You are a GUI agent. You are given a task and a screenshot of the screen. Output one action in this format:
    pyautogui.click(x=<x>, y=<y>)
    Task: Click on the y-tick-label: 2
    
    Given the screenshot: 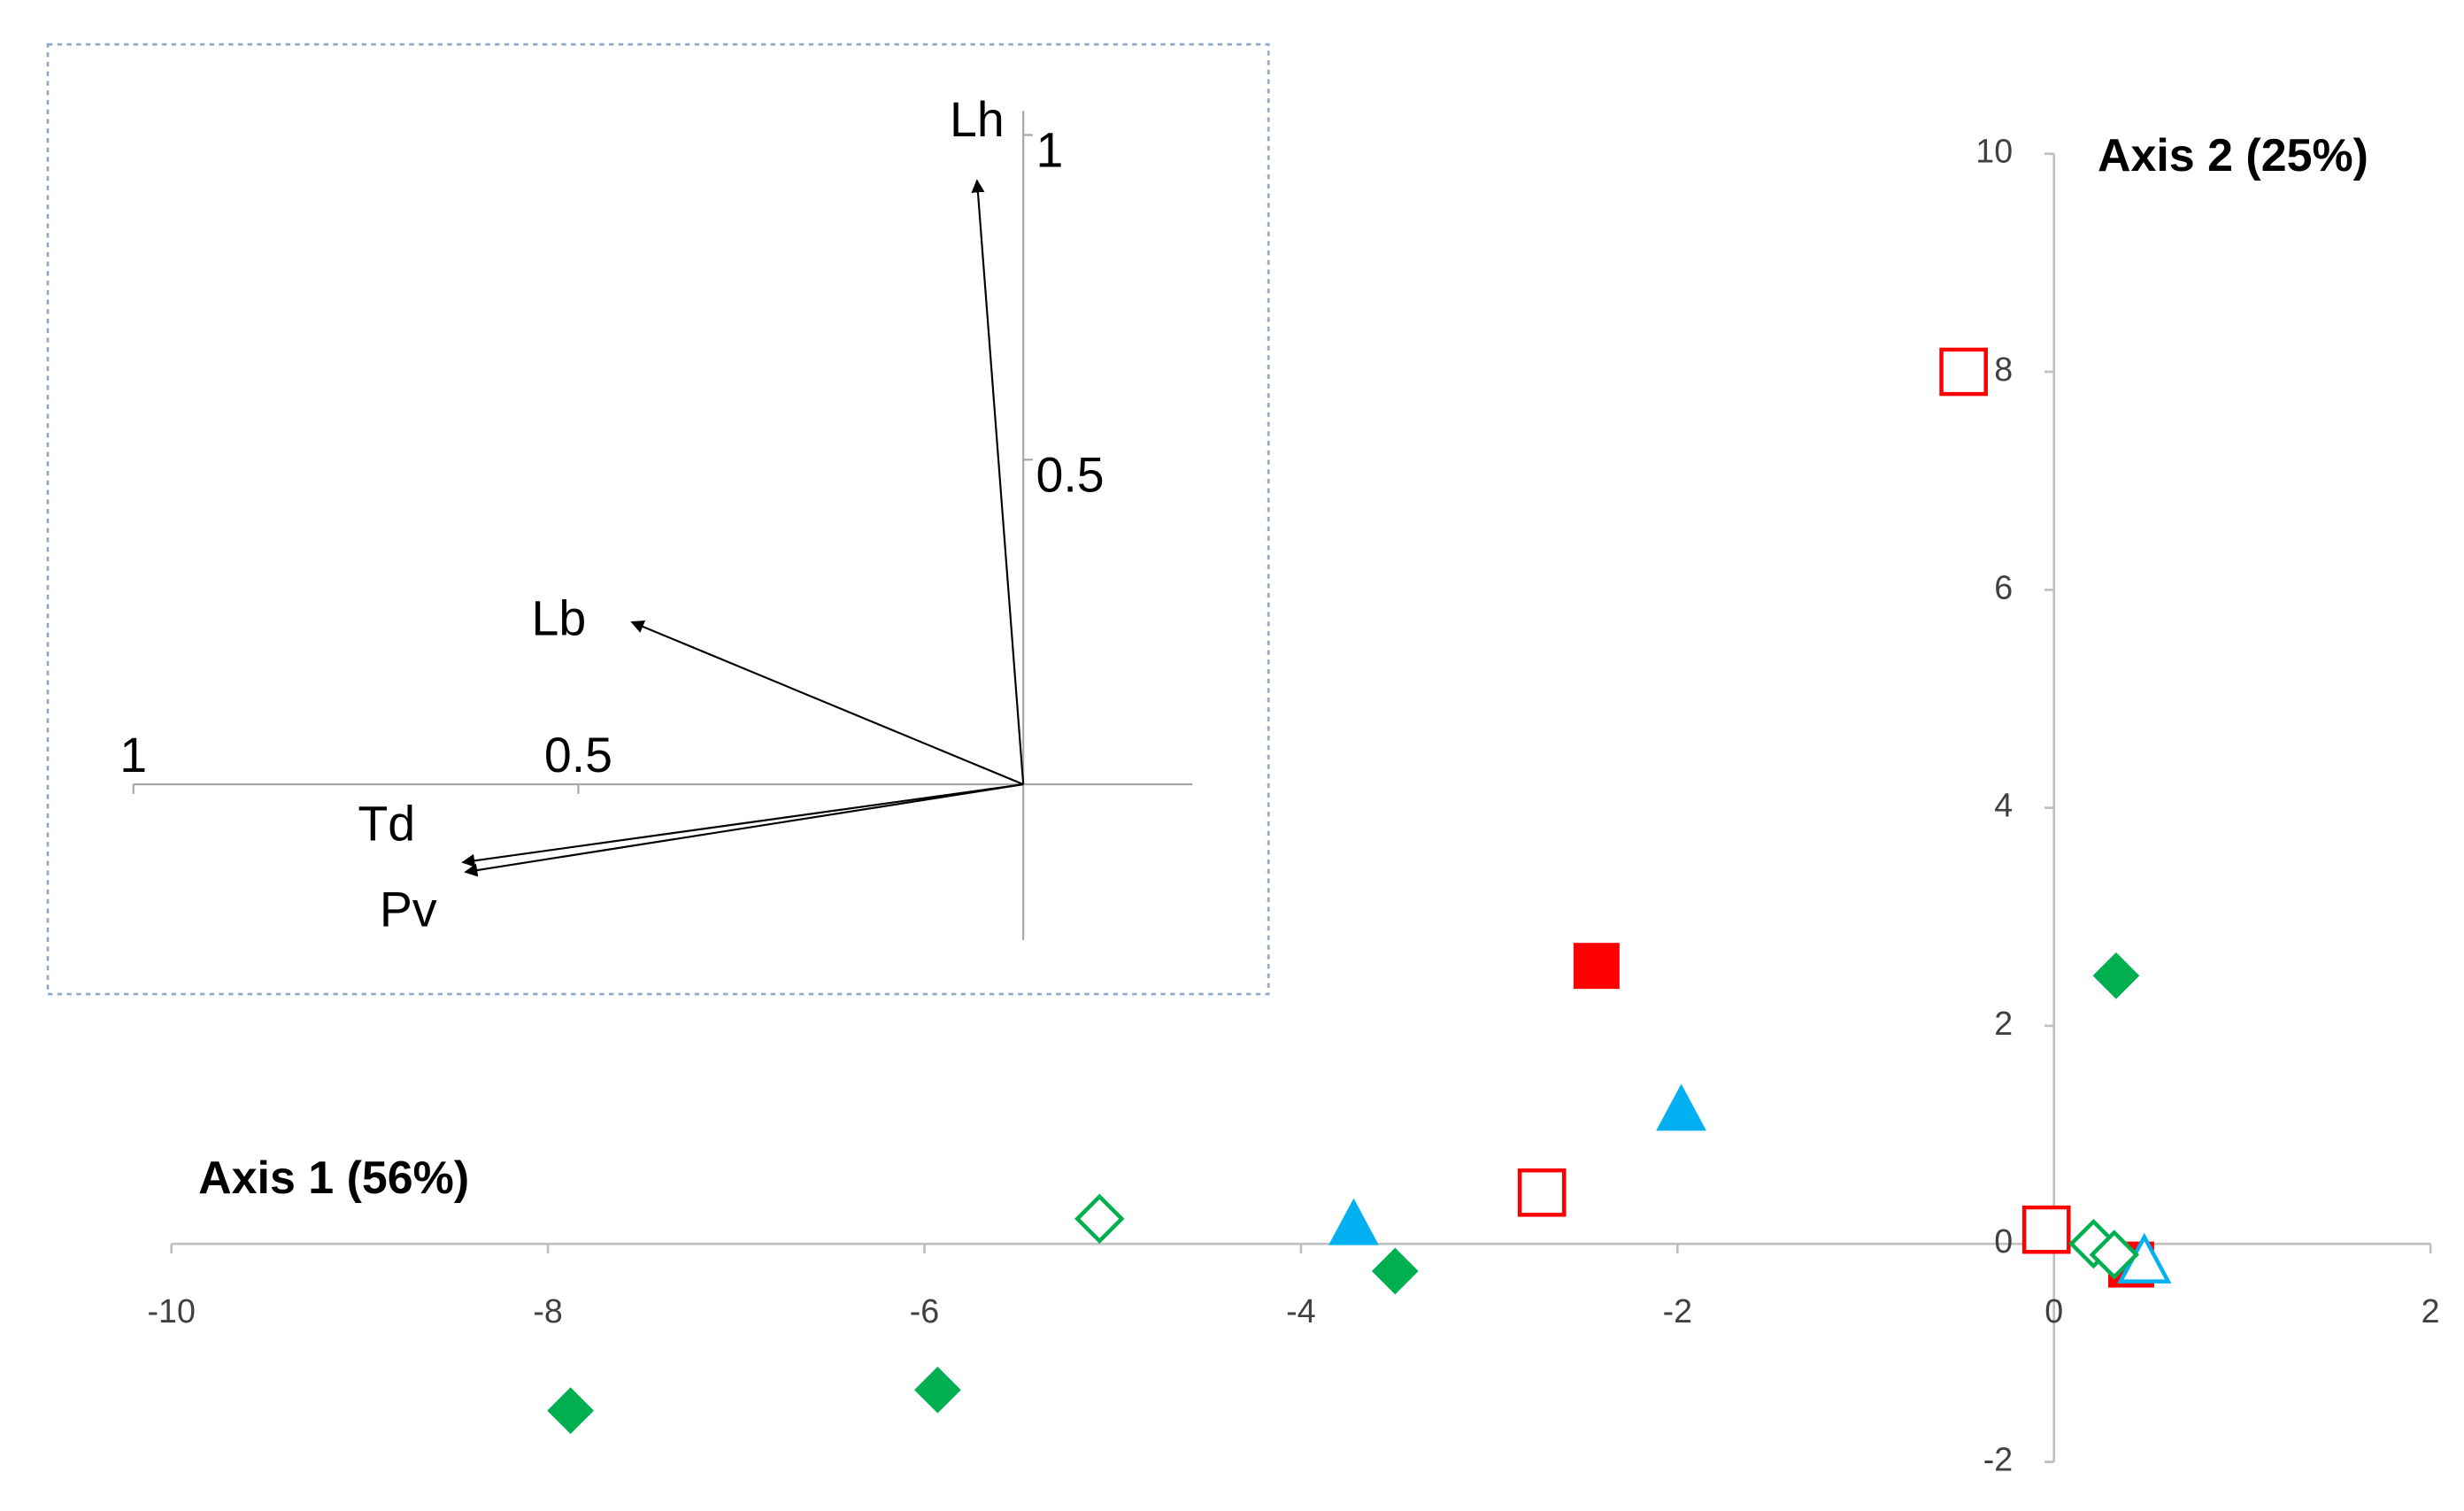 What is the action you would take?
    pyautogui.click(x=2003, y=1024)
    